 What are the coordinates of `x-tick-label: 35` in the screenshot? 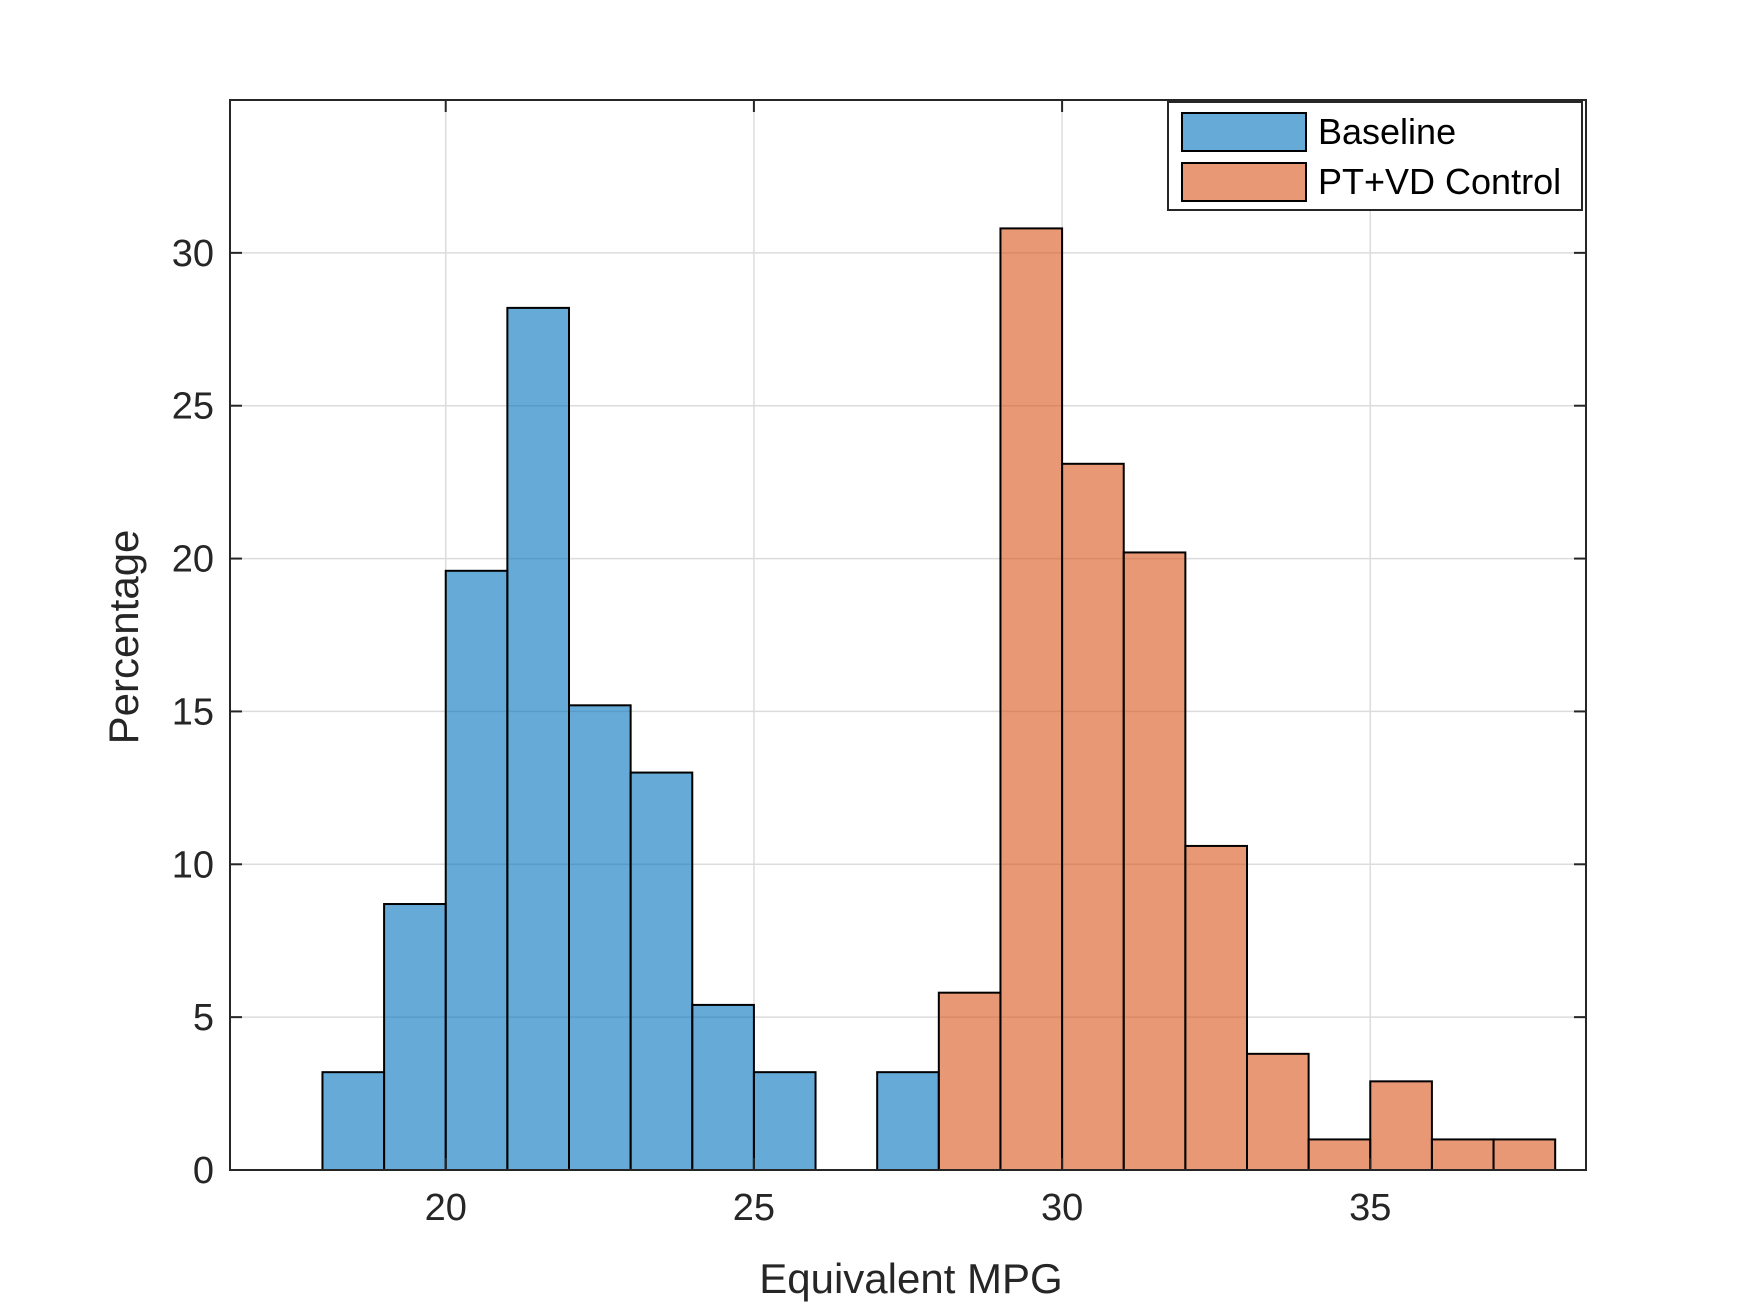 It's located at (1370, 1208).